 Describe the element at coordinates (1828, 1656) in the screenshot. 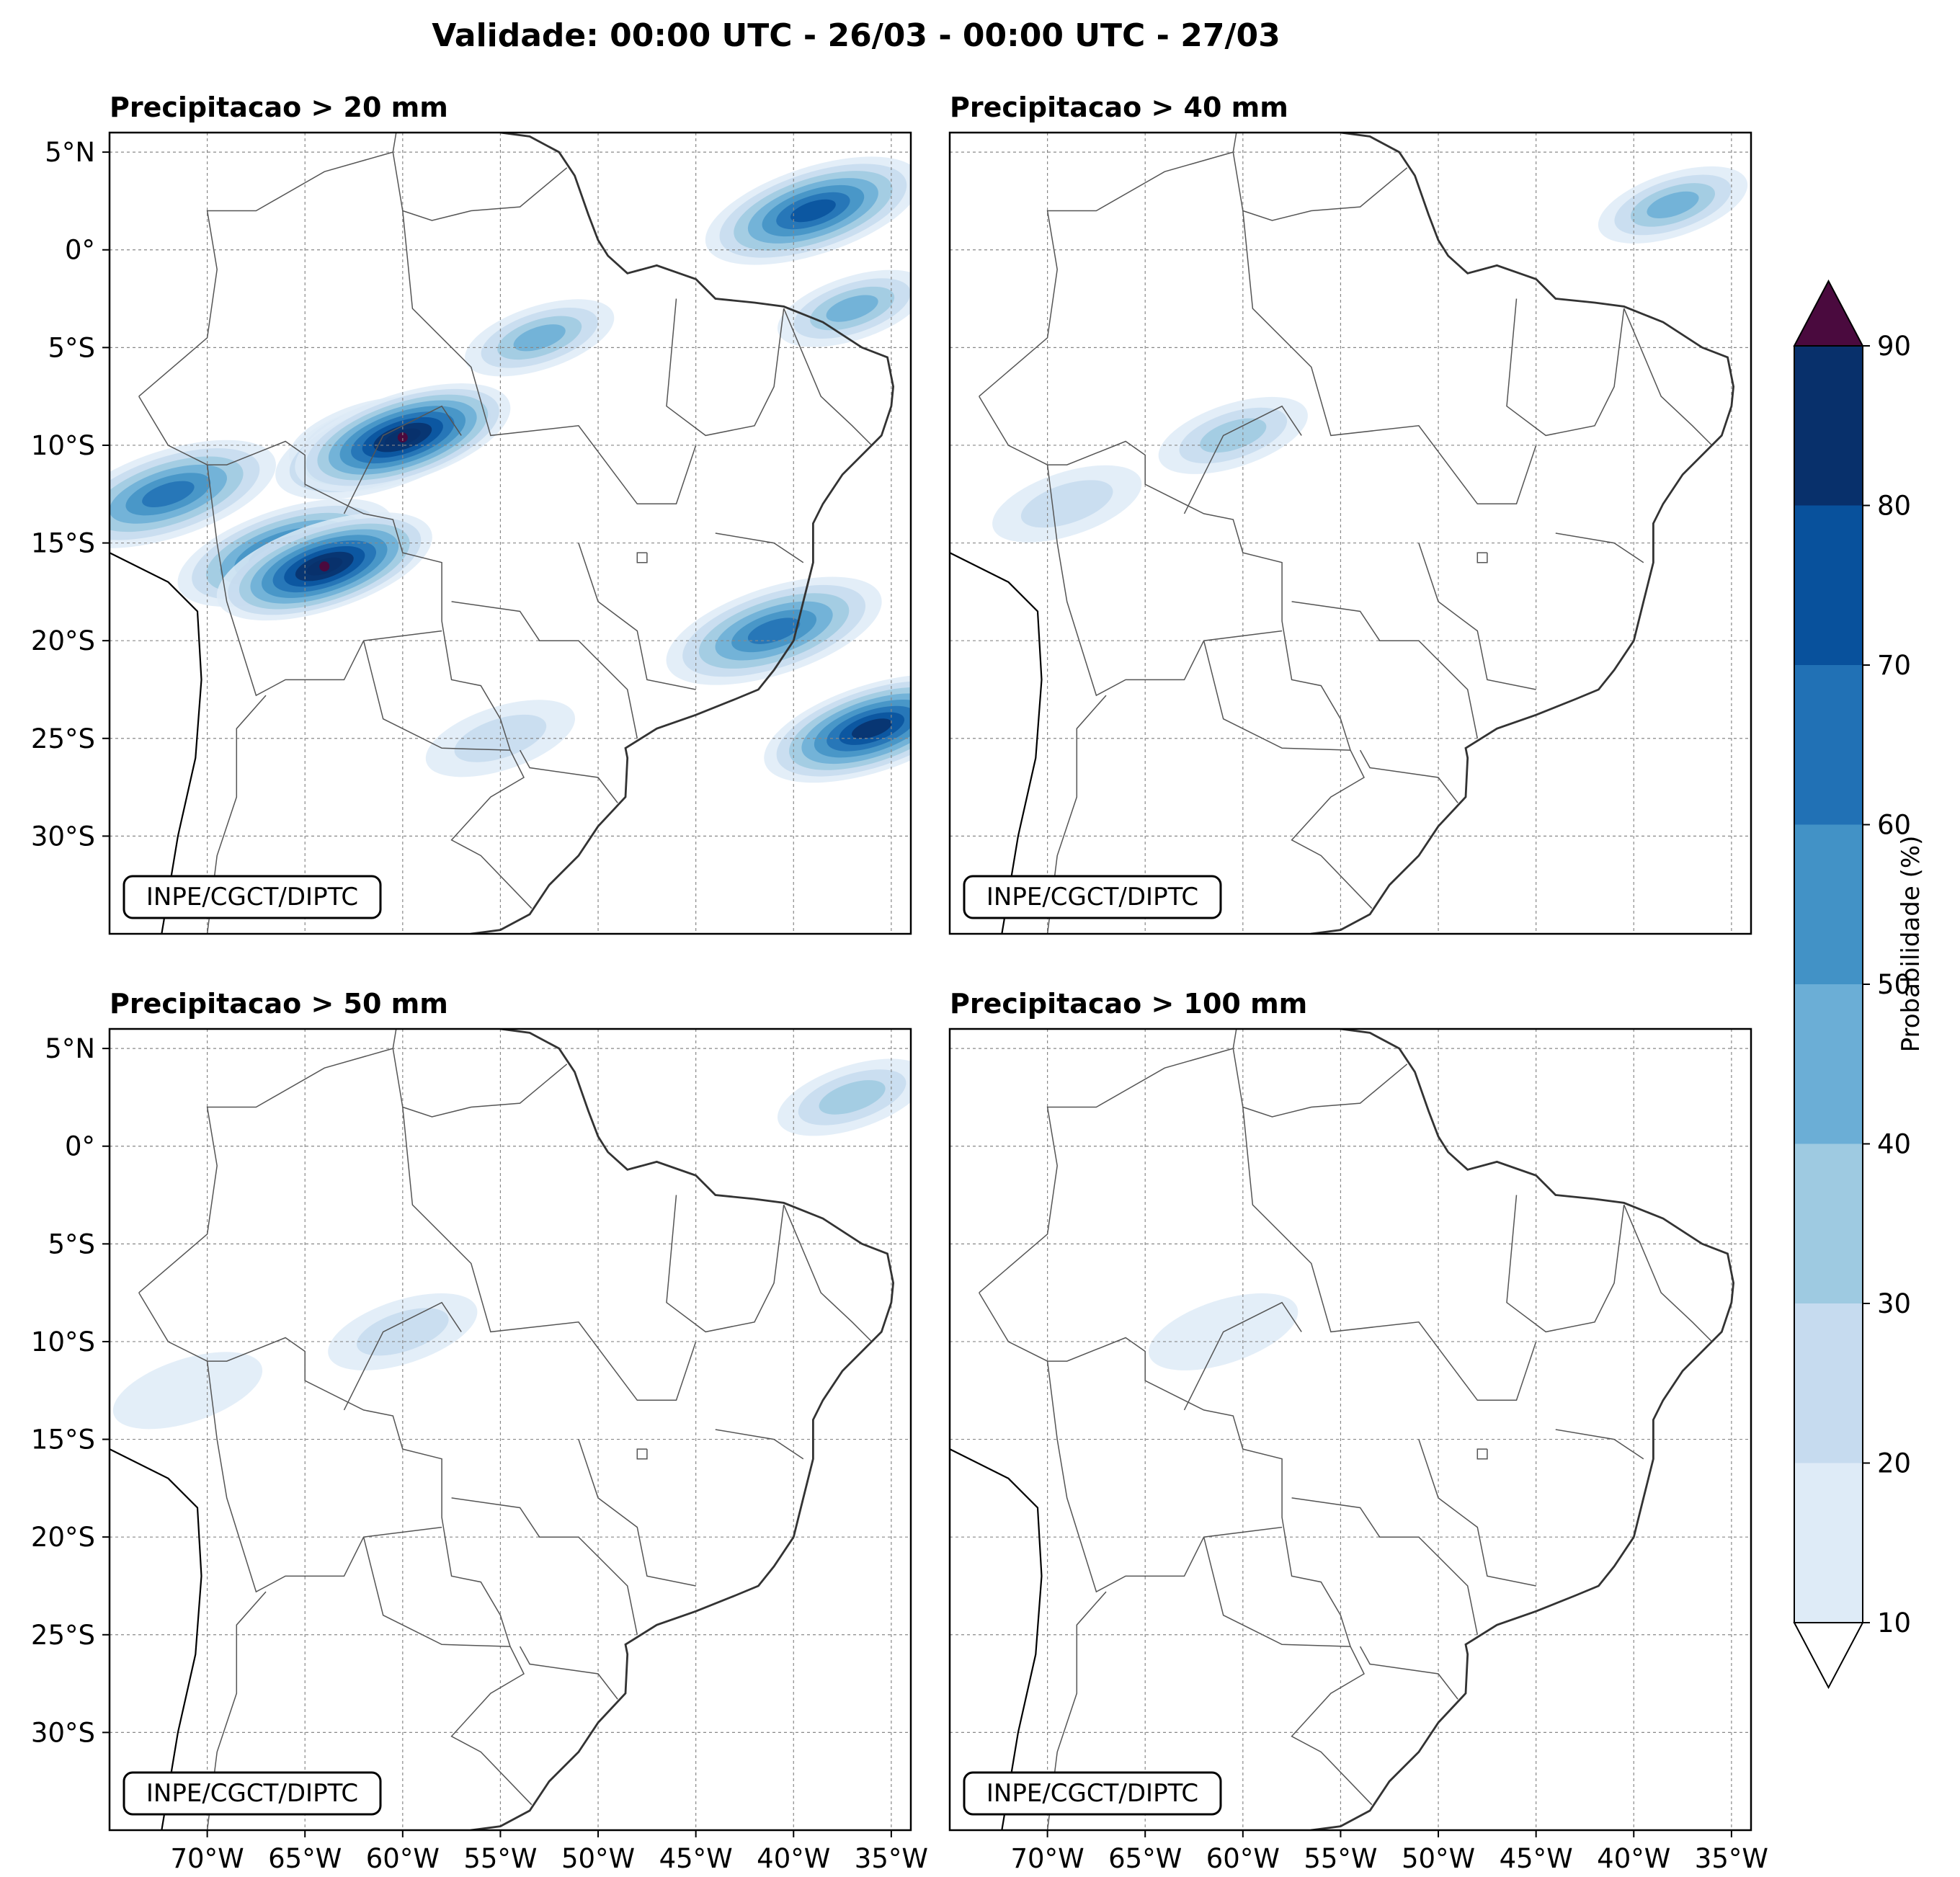

I see `colorbar-under-triangle` at that location.